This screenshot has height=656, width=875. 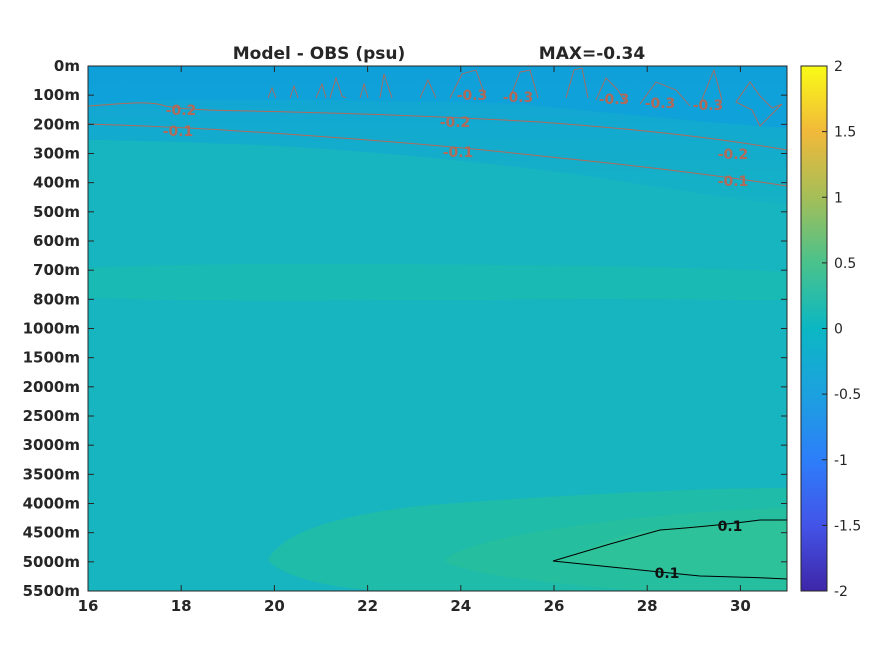 What do you see at coordinates (51, 504) in the screenshot?
I see `y-tick-label: 4000m` at bounding box center [51, 504].